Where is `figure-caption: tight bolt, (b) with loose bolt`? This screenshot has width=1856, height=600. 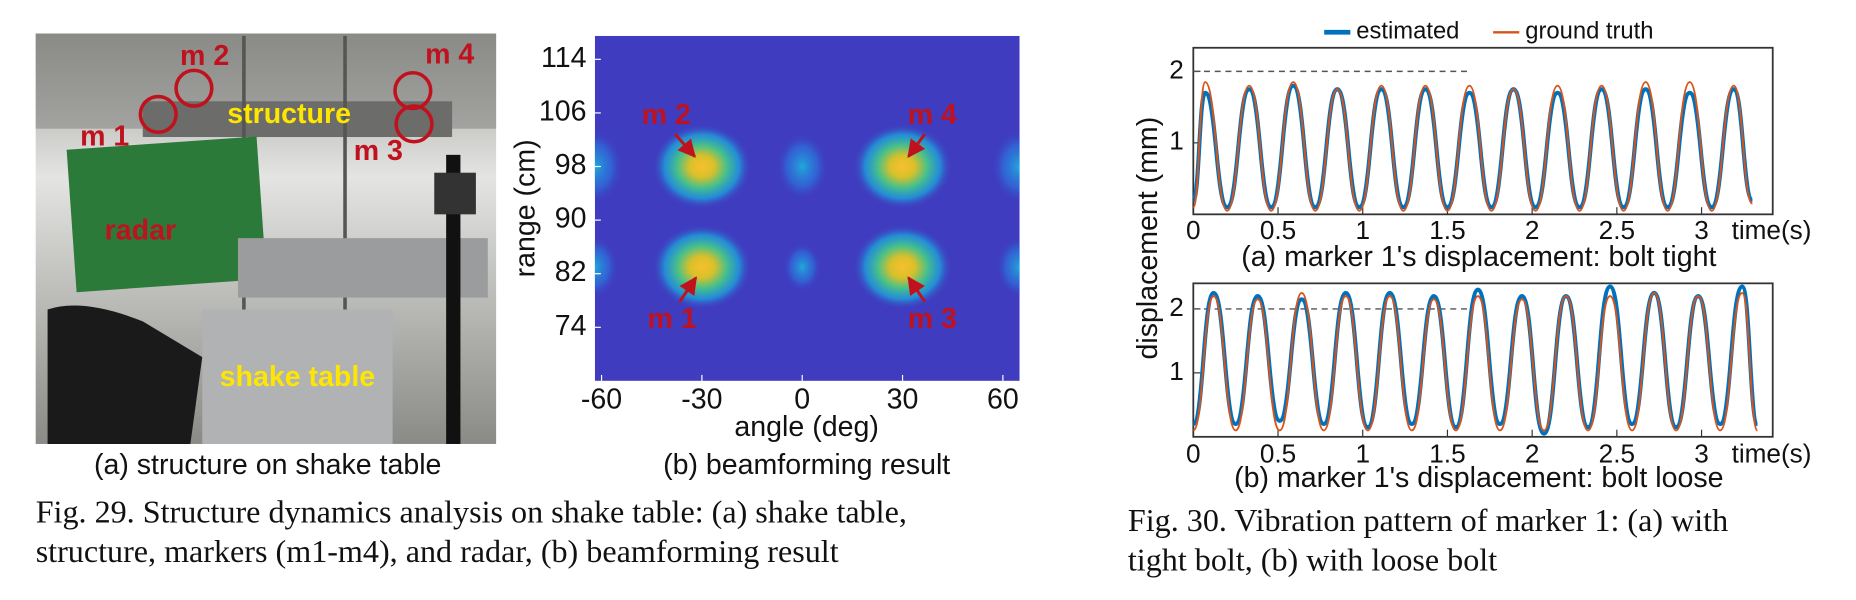
figure-caption: tight bolt, (b) with loose bolt is located at coordinates (1312, 559).